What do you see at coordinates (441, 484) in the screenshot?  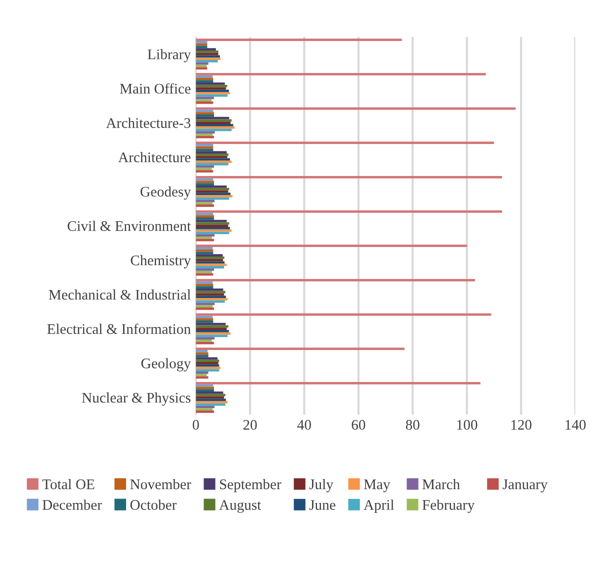 I see `legend-label: March` at bounding box center [441, 484].